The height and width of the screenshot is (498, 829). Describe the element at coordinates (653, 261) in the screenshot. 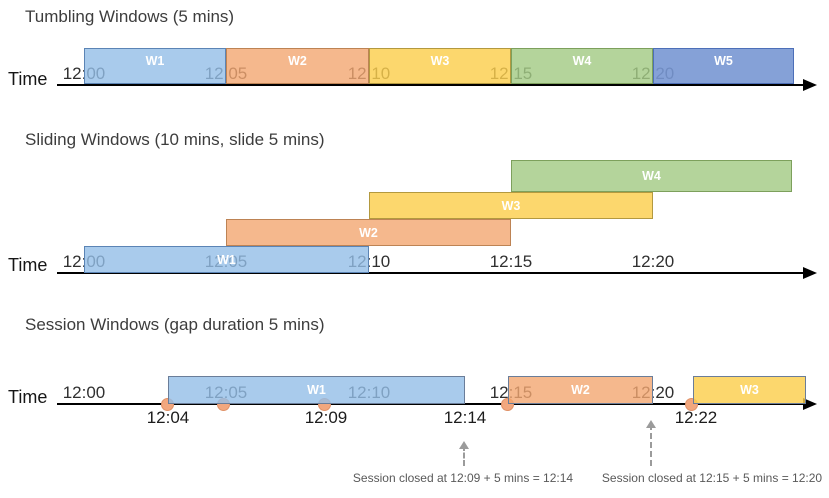

I see `tick-label: 12:20` at that location.